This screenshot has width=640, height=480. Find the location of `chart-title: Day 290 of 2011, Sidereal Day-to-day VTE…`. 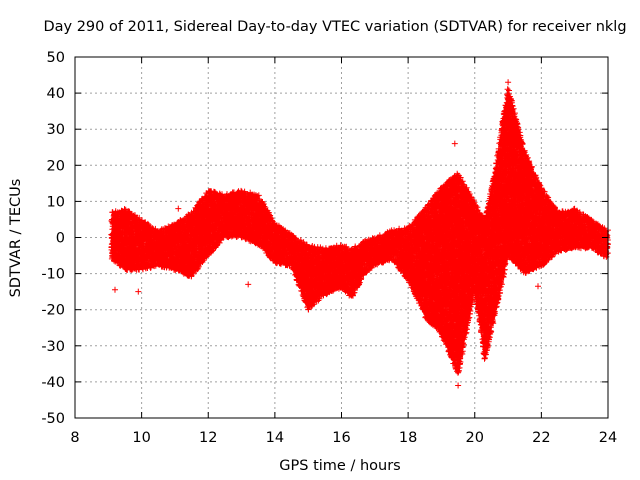

chart-title: Day 290 of 2011, Sidereal Day-to-day VTE… is located at coordinates (334, 27).